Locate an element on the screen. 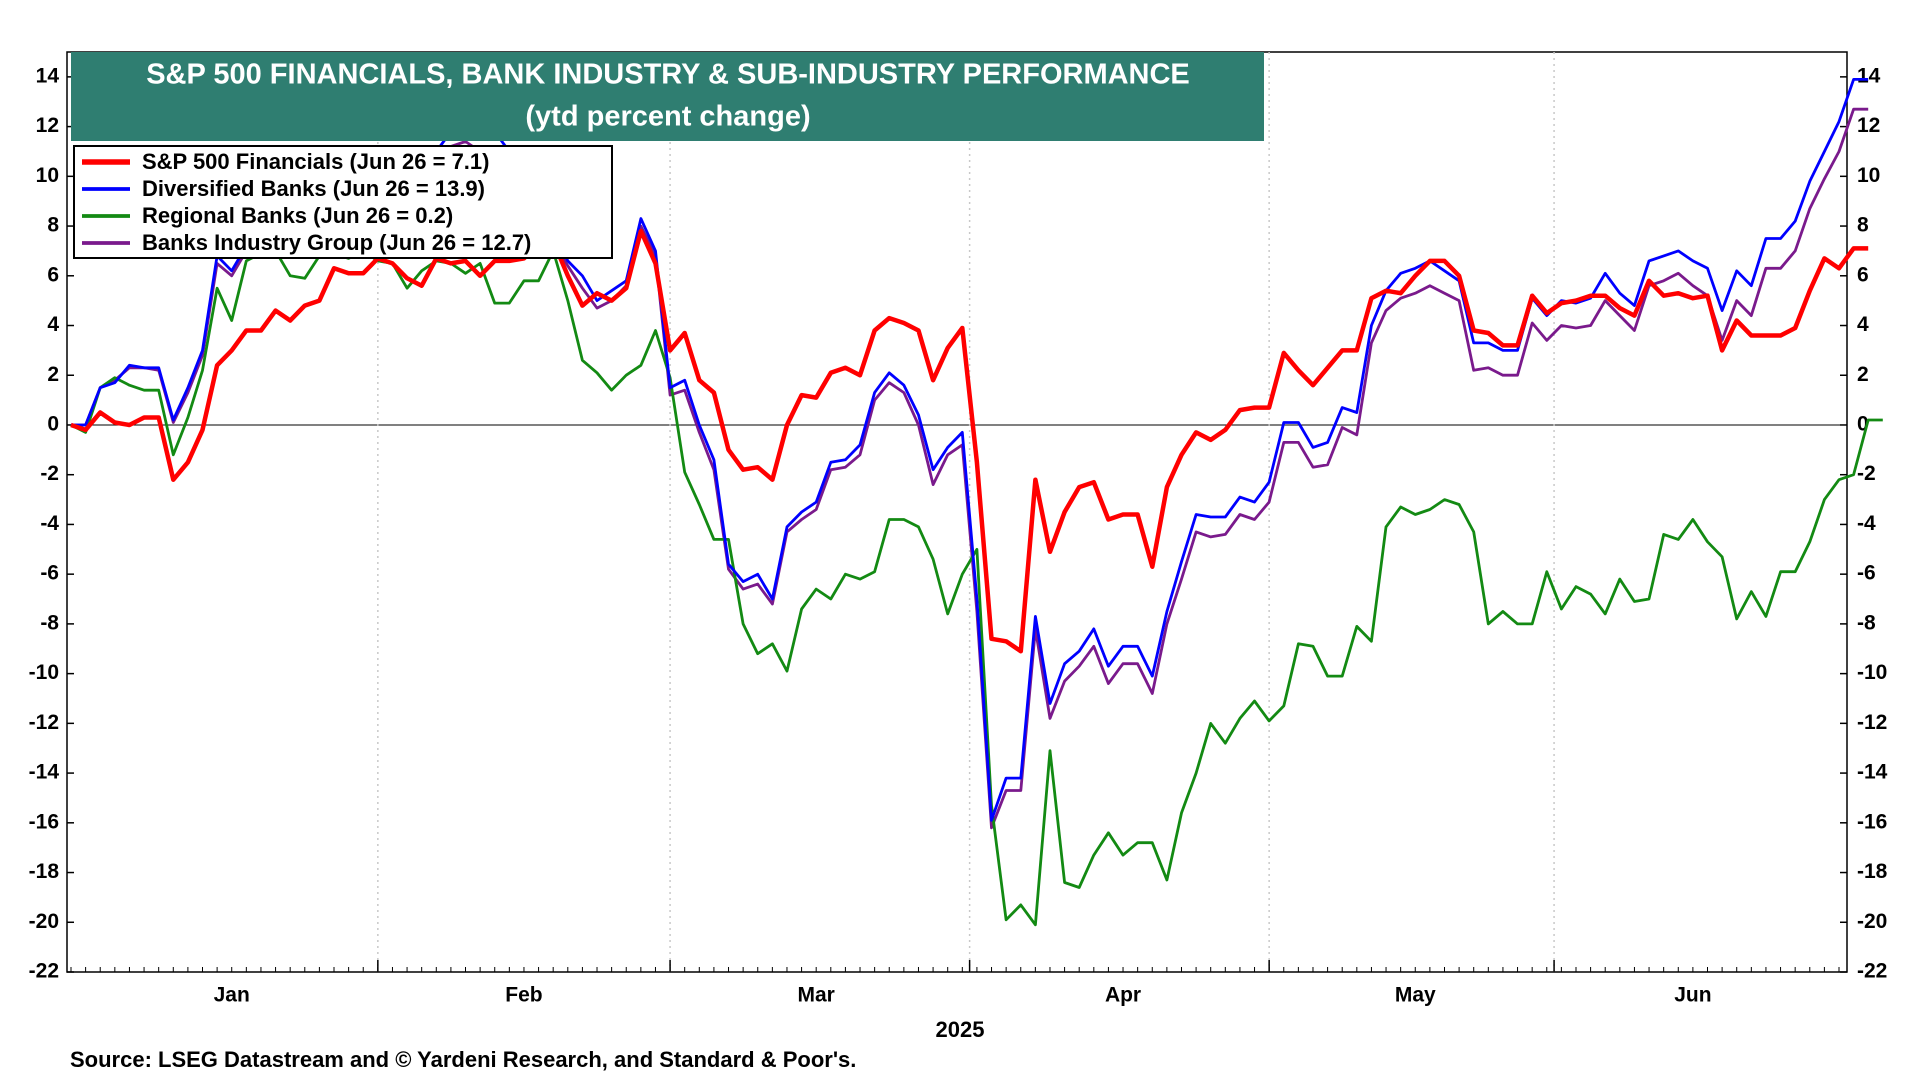  y2-tick-label: -16 is located at coordinates (1872, 821).